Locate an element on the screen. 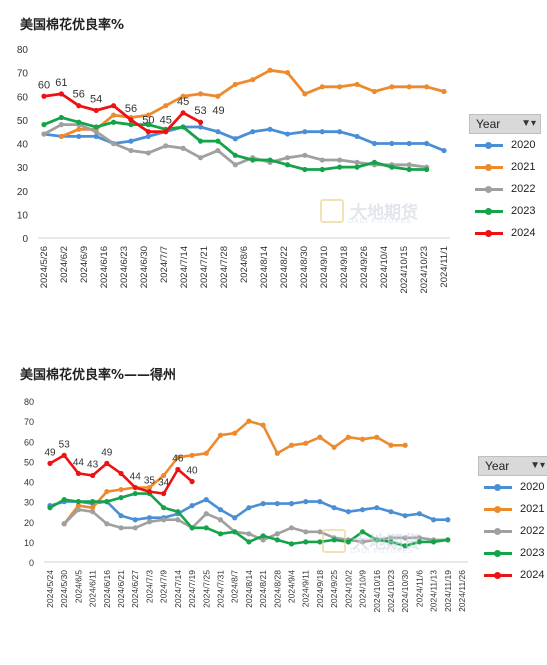 The height and width of the screenshot is (665, 547). chart-title: 美国棉花优良率%——得州 is located at coordinates (98, 375).